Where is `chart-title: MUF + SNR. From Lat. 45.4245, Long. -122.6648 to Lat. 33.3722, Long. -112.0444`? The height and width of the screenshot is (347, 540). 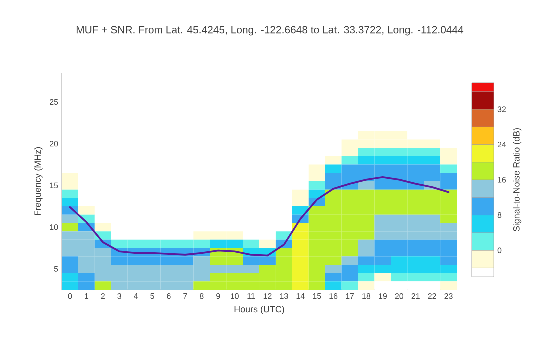 chart-title: MUF + SNR. From Lat. 45.4245, Long. -122.6648 to Lat. 33.3722, Long. -112.0444 is located at coordinates (270, 31).